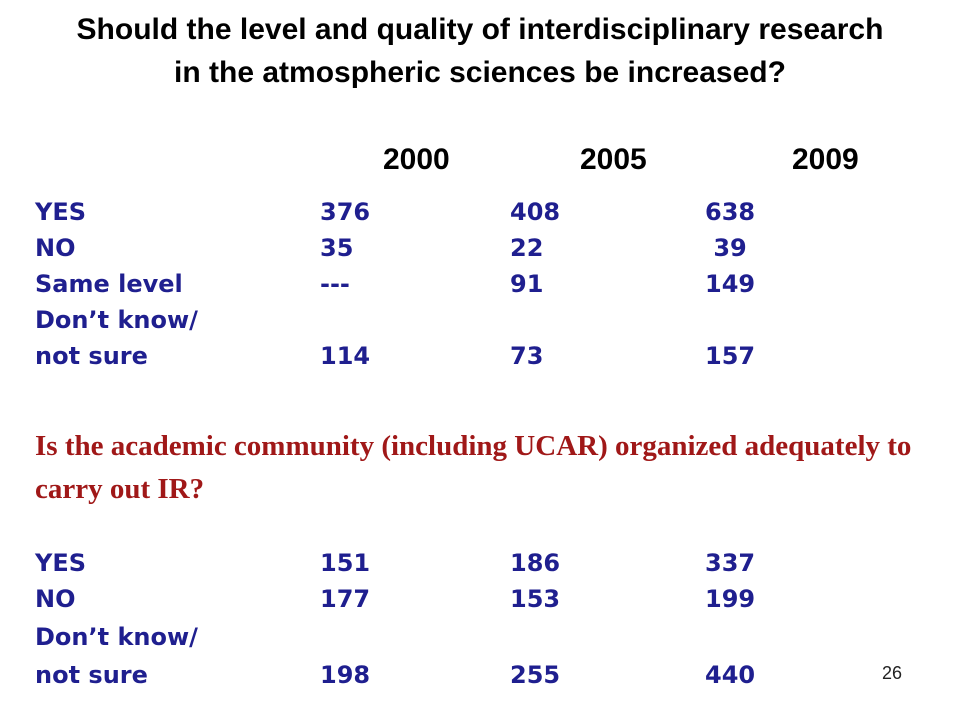 The height and width of the screenshot is (720, 960). What do you see at coordinates (535, 212) in the screenshot?
I see `value-2005: 408` at bounding box center [535, 212].